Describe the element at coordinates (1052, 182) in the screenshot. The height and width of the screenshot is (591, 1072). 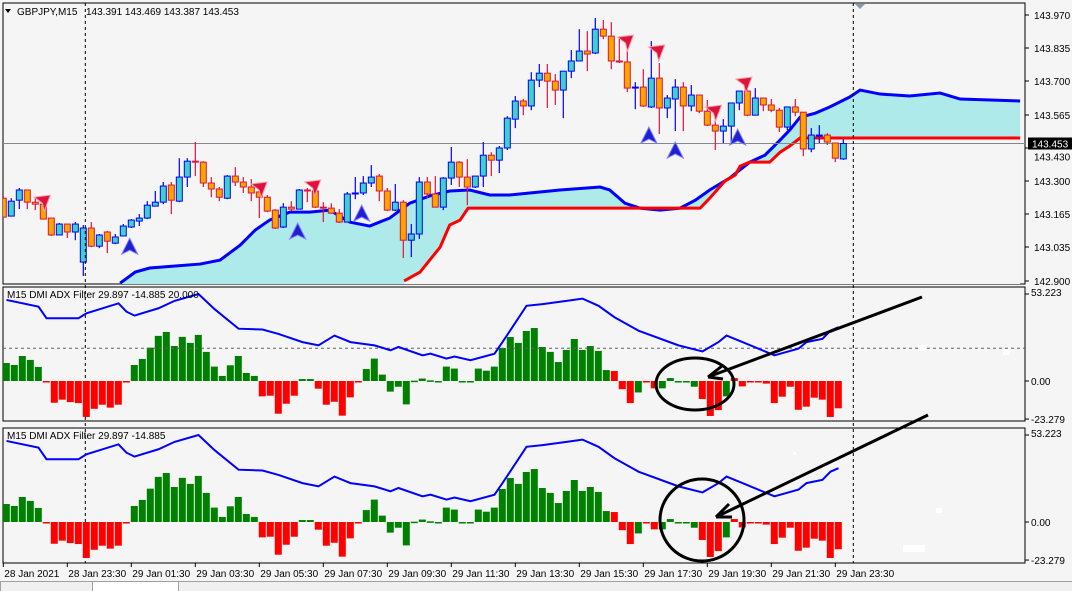
I see `price-axis-label: 143.300` at that location.